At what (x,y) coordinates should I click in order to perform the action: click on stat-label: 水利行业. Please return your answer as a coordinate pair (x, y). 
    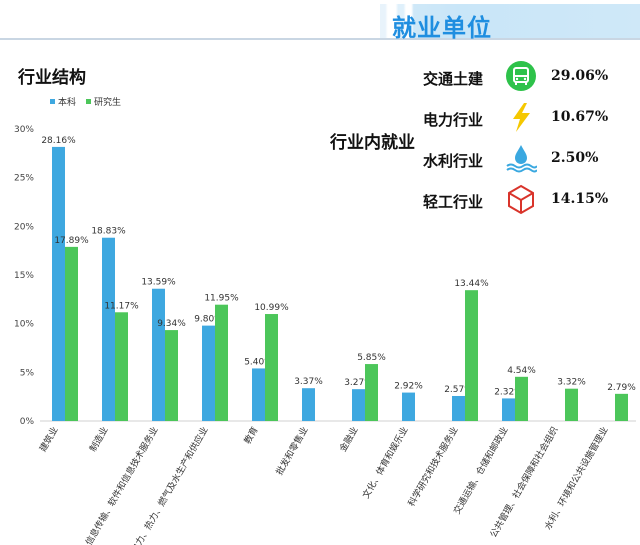
    Looking at the image, I should click on (453, 161).